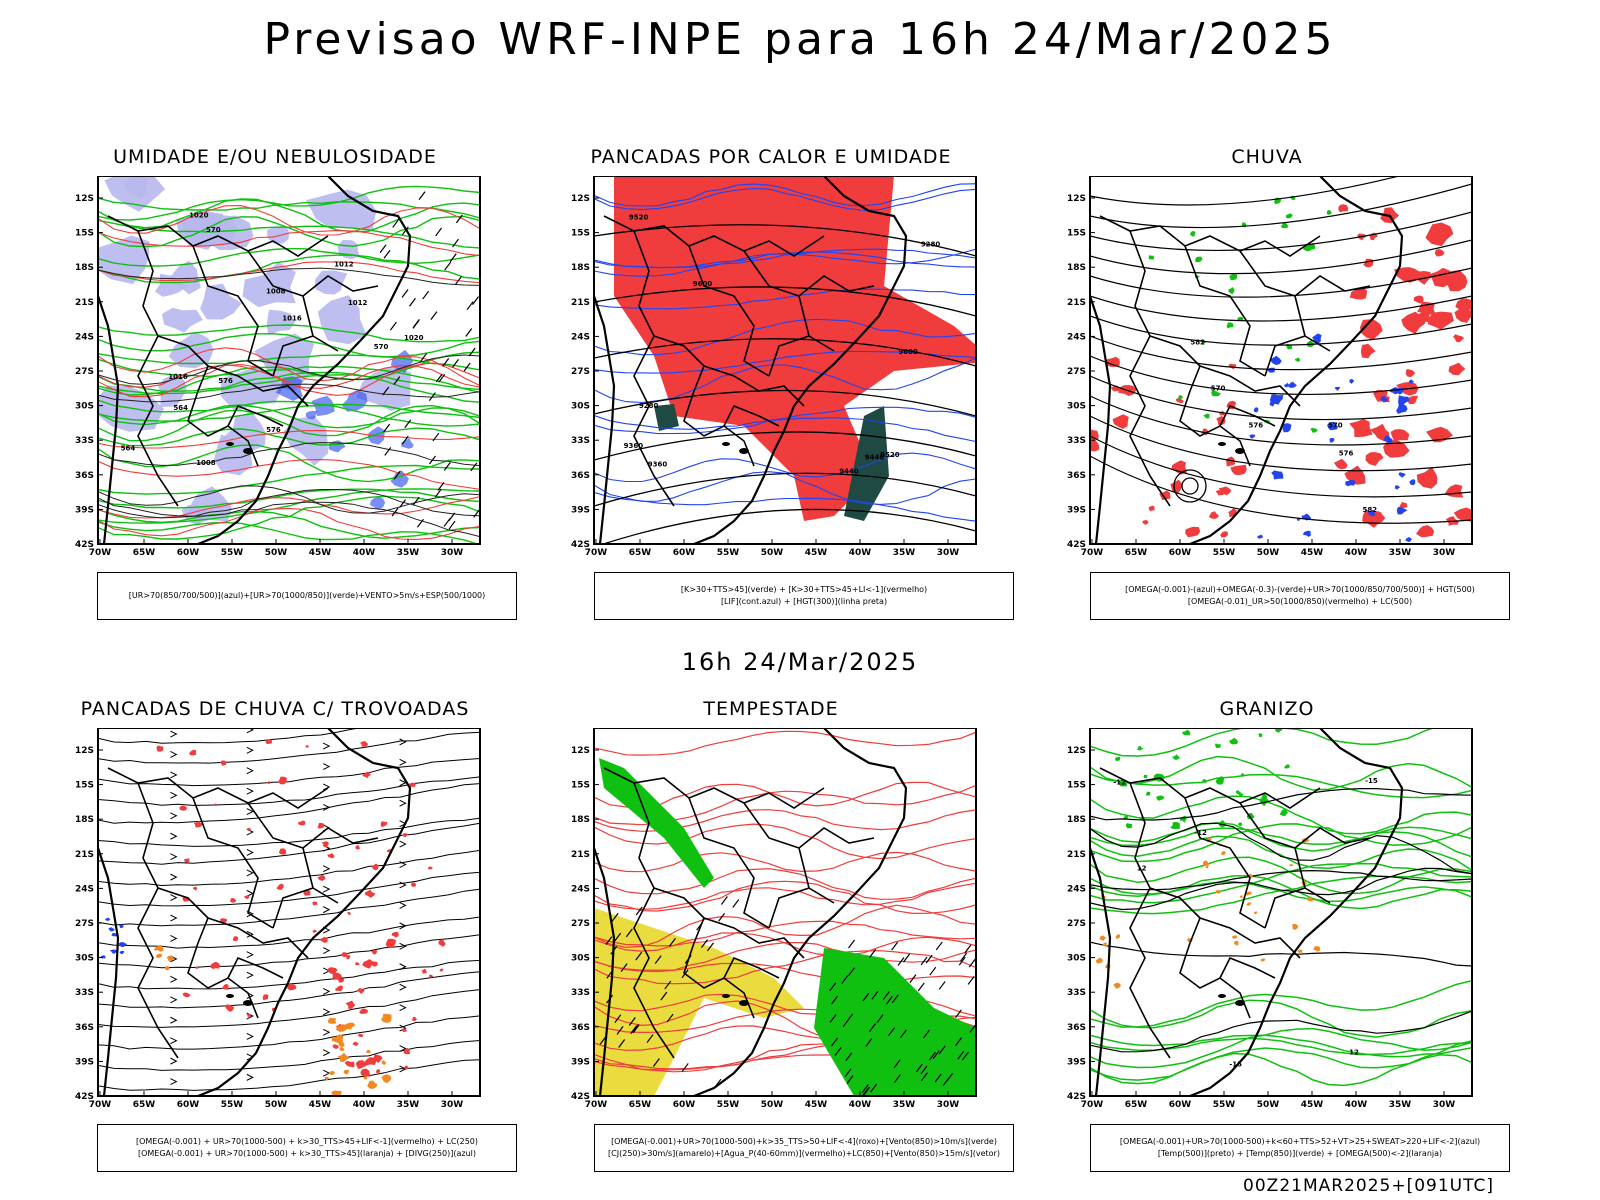  Describe the element at coordinates (1281, 1060) in the screenshot. I see `temp-850-contour` at that location.